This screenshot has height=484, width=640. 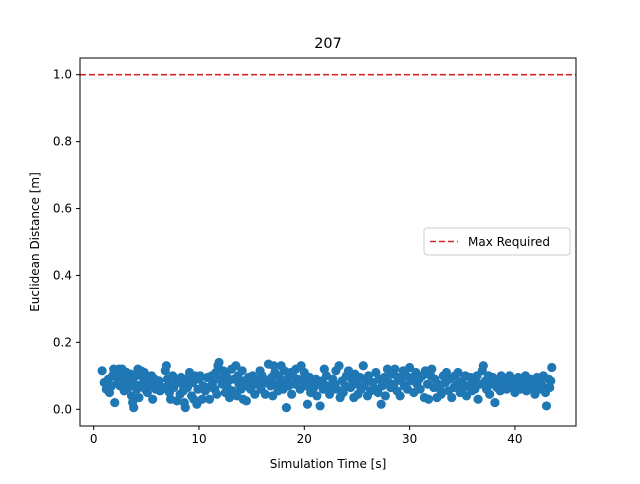 I want to click on y-tick-label: 0.2, so click(x=62, y=342).